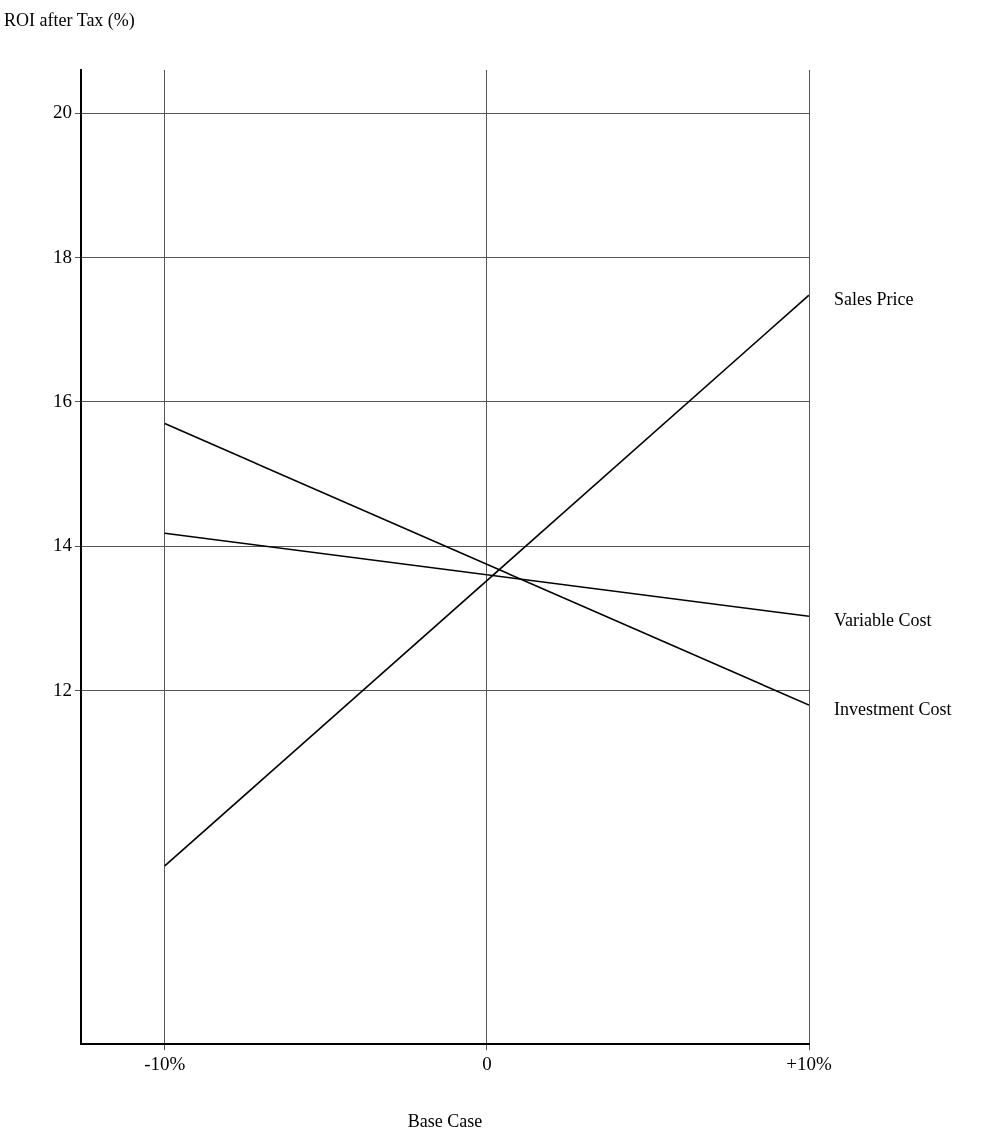 The width and height of the screenshot is (999, 1139). Describe the element at coordinates (62, 256) in the screenshot. I see `y-tick-label: 18` at that location.